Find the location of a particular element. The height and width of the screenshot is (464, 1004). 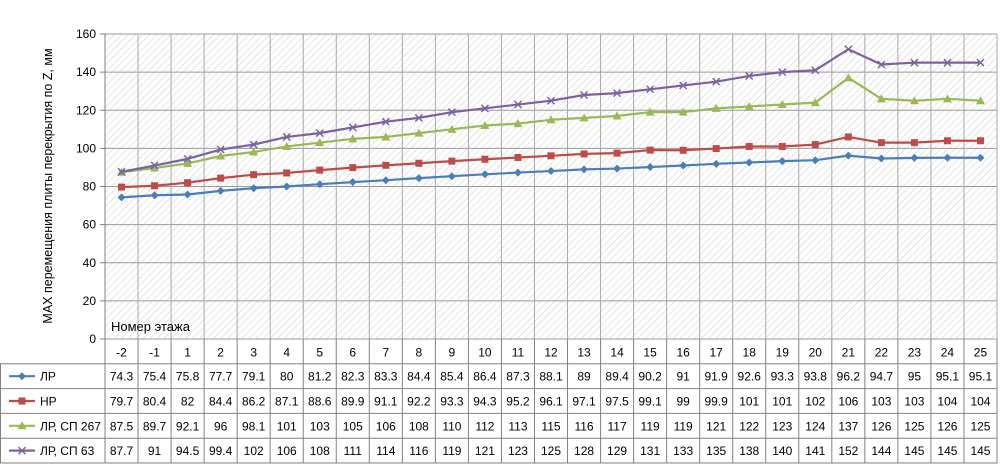

data-label: 82.3 is located at coordinates (353, 377).